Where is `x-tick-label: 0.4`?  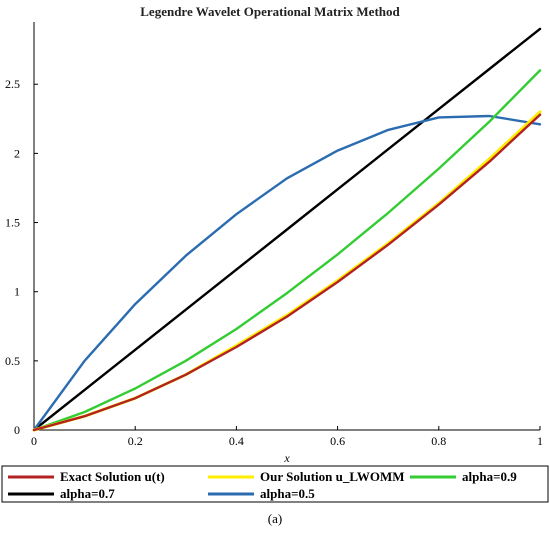
x-tick-label: 0.4 is located at coordinates (236, 441).